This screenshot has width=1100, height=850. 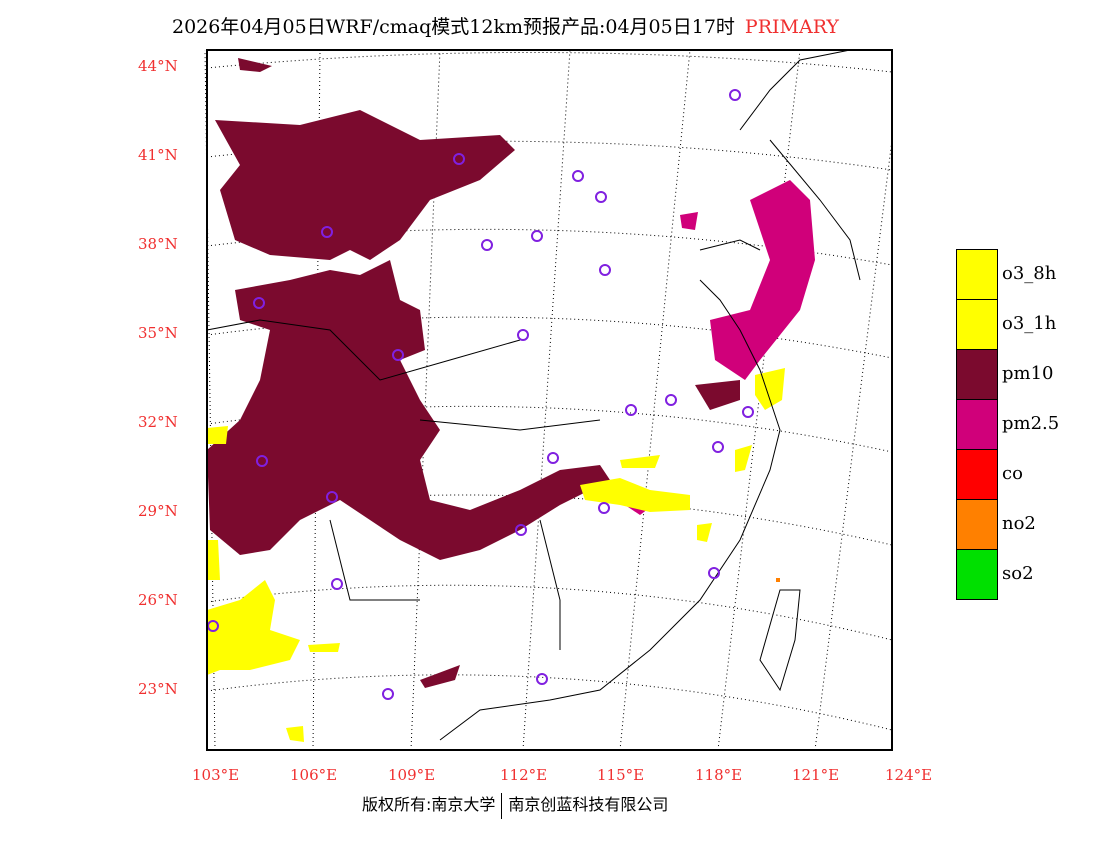 What do you see at coordinates (429, 804) in the screenshot?
I see `copyright-left: 版权所有:南京大学` at bounding box center [429, 804].